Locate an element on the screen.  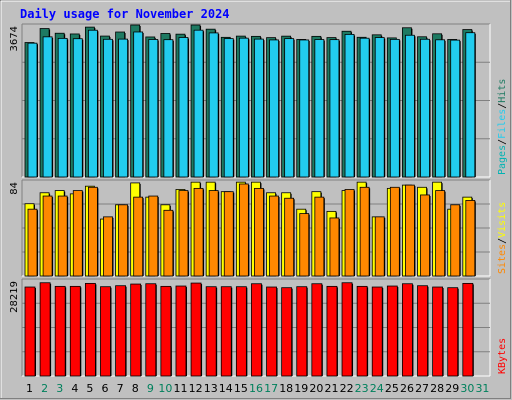
day-label-29: 29 is located at coordinates (452, 388).